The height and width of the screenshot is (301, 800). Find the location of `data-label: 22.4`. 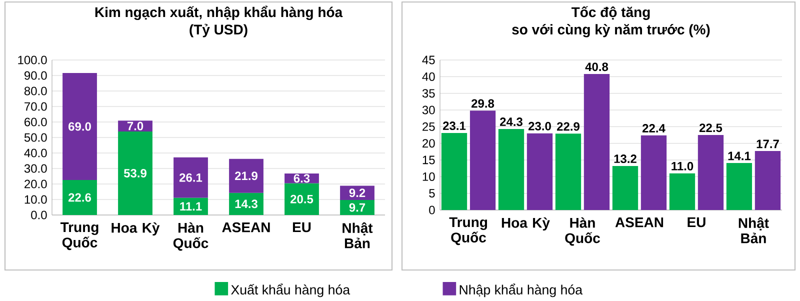

data-label: 22.4 is located at coordinates (654, 128).